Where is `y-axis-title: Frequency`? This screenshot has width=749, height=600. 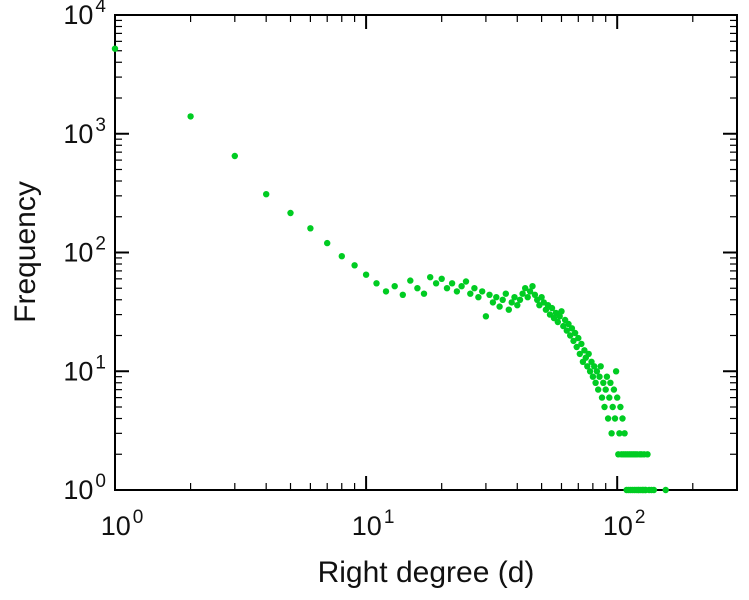 y-axis-title: Frequency is located at coordinates (25, 252).